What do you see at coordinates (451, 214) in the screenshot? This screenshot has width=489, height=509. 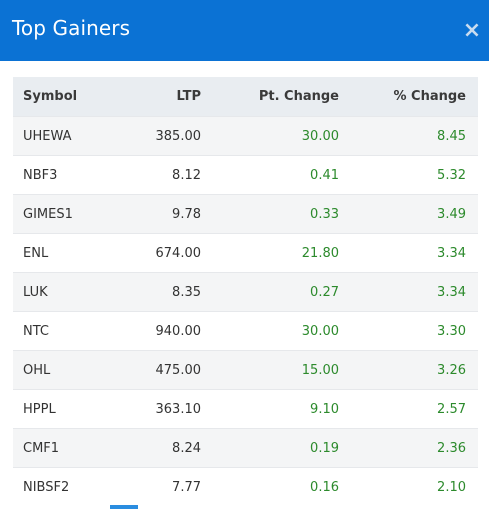 I see `pct-change-cell: 3.49` at bounding box center [451, 214].